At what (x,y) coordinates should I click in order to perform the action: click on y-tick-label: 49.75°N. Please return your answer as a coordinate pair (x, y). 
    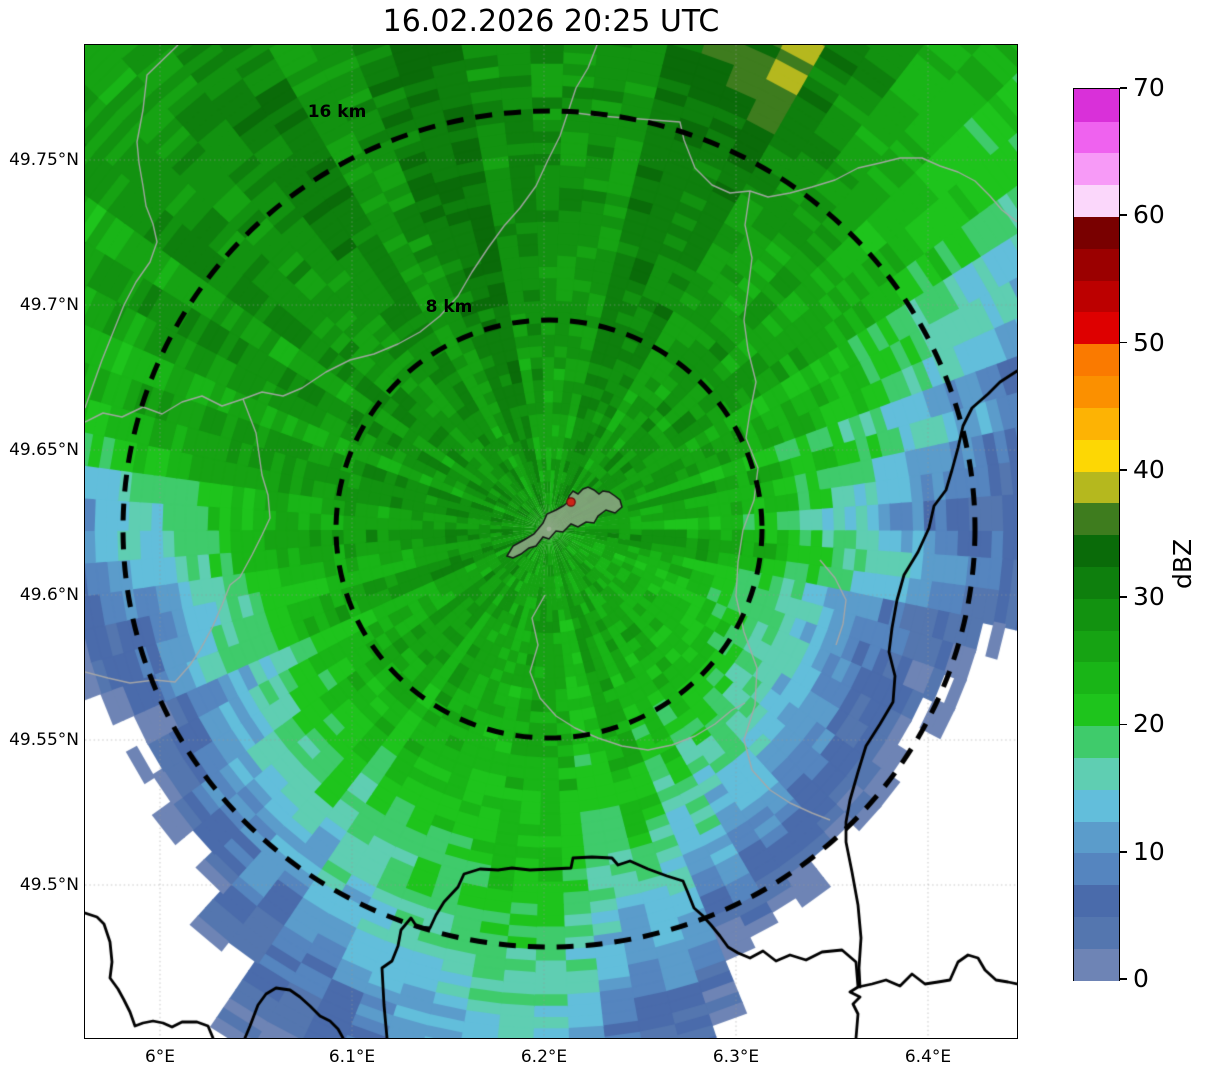
    Looking at the image, I should click on (44, 160).